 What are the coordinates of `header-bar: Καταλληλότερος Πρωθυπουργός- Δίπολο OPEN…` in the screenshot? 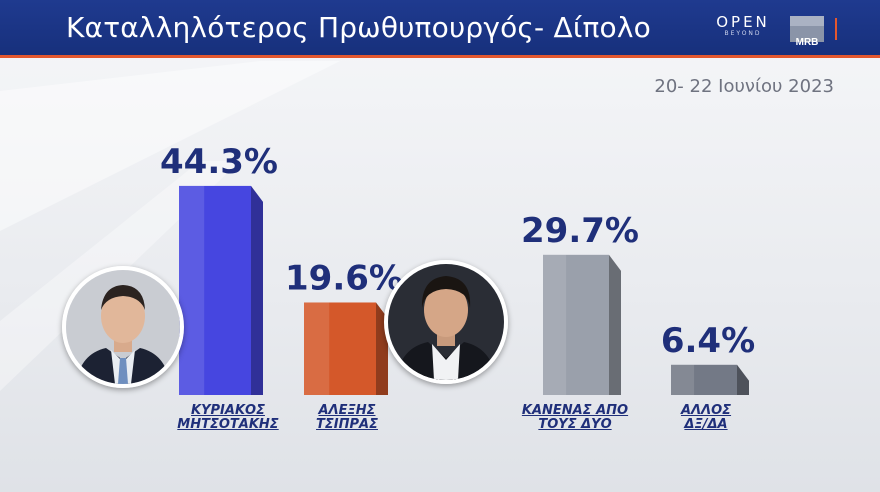 It's located at (440, 29).